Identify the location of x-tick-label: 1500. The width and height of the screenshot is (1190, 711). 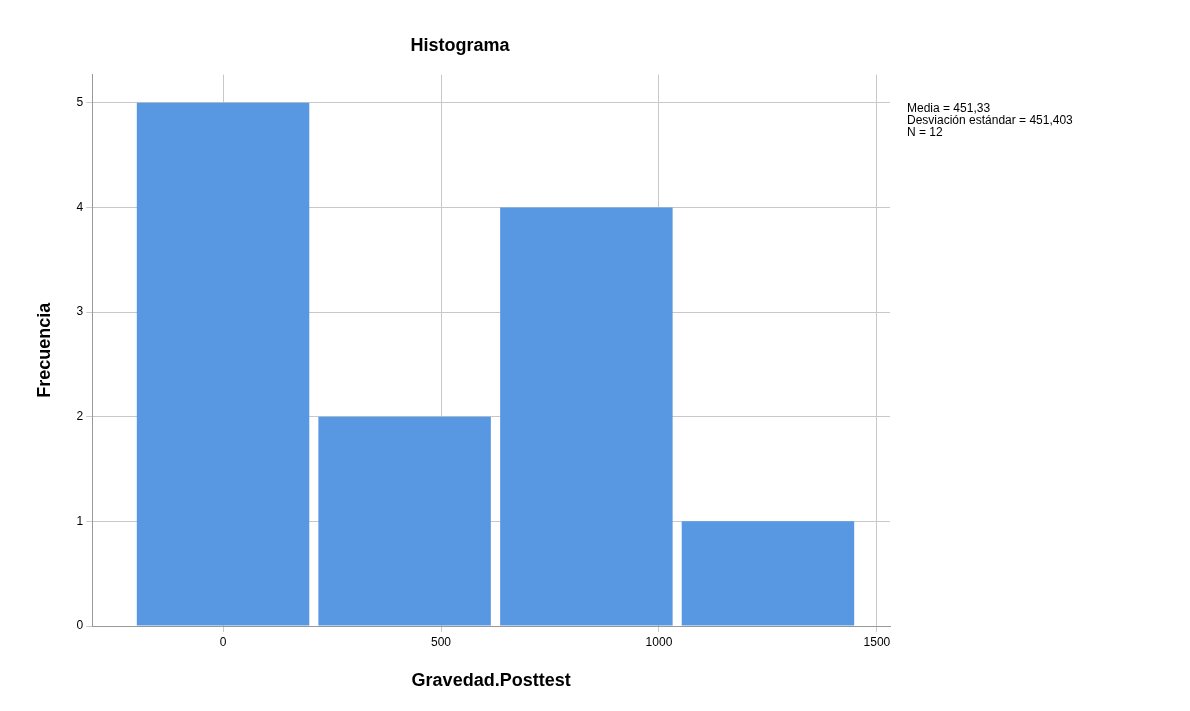
(877, 641).